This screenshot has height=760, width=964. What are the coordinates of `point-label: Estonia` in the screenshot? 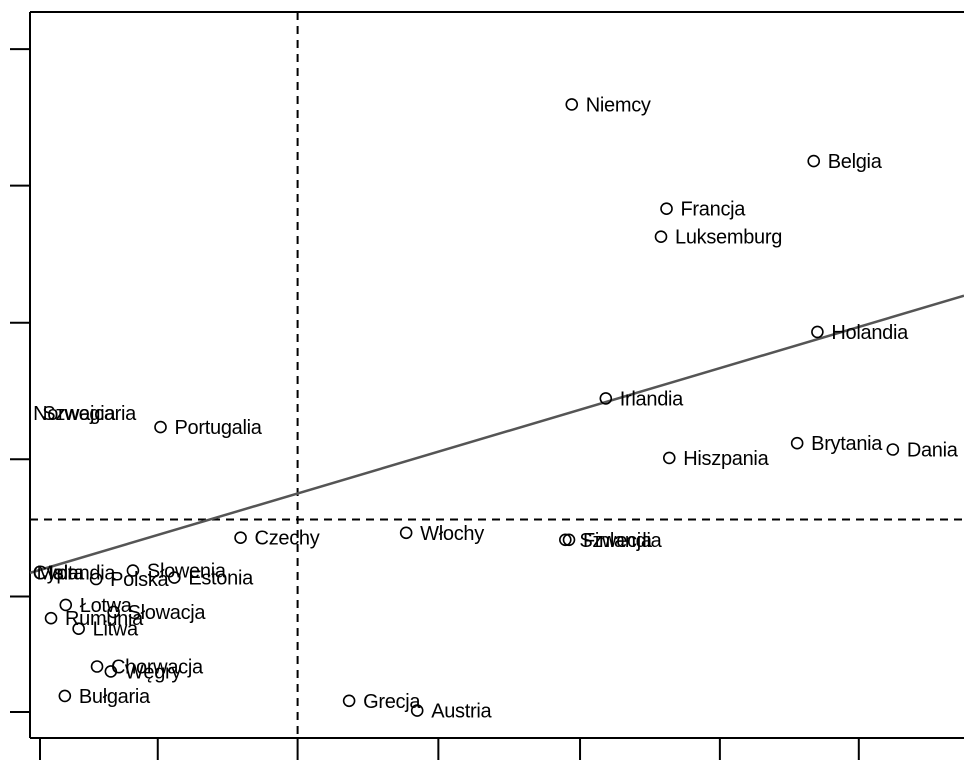 It's located at (221, 579).